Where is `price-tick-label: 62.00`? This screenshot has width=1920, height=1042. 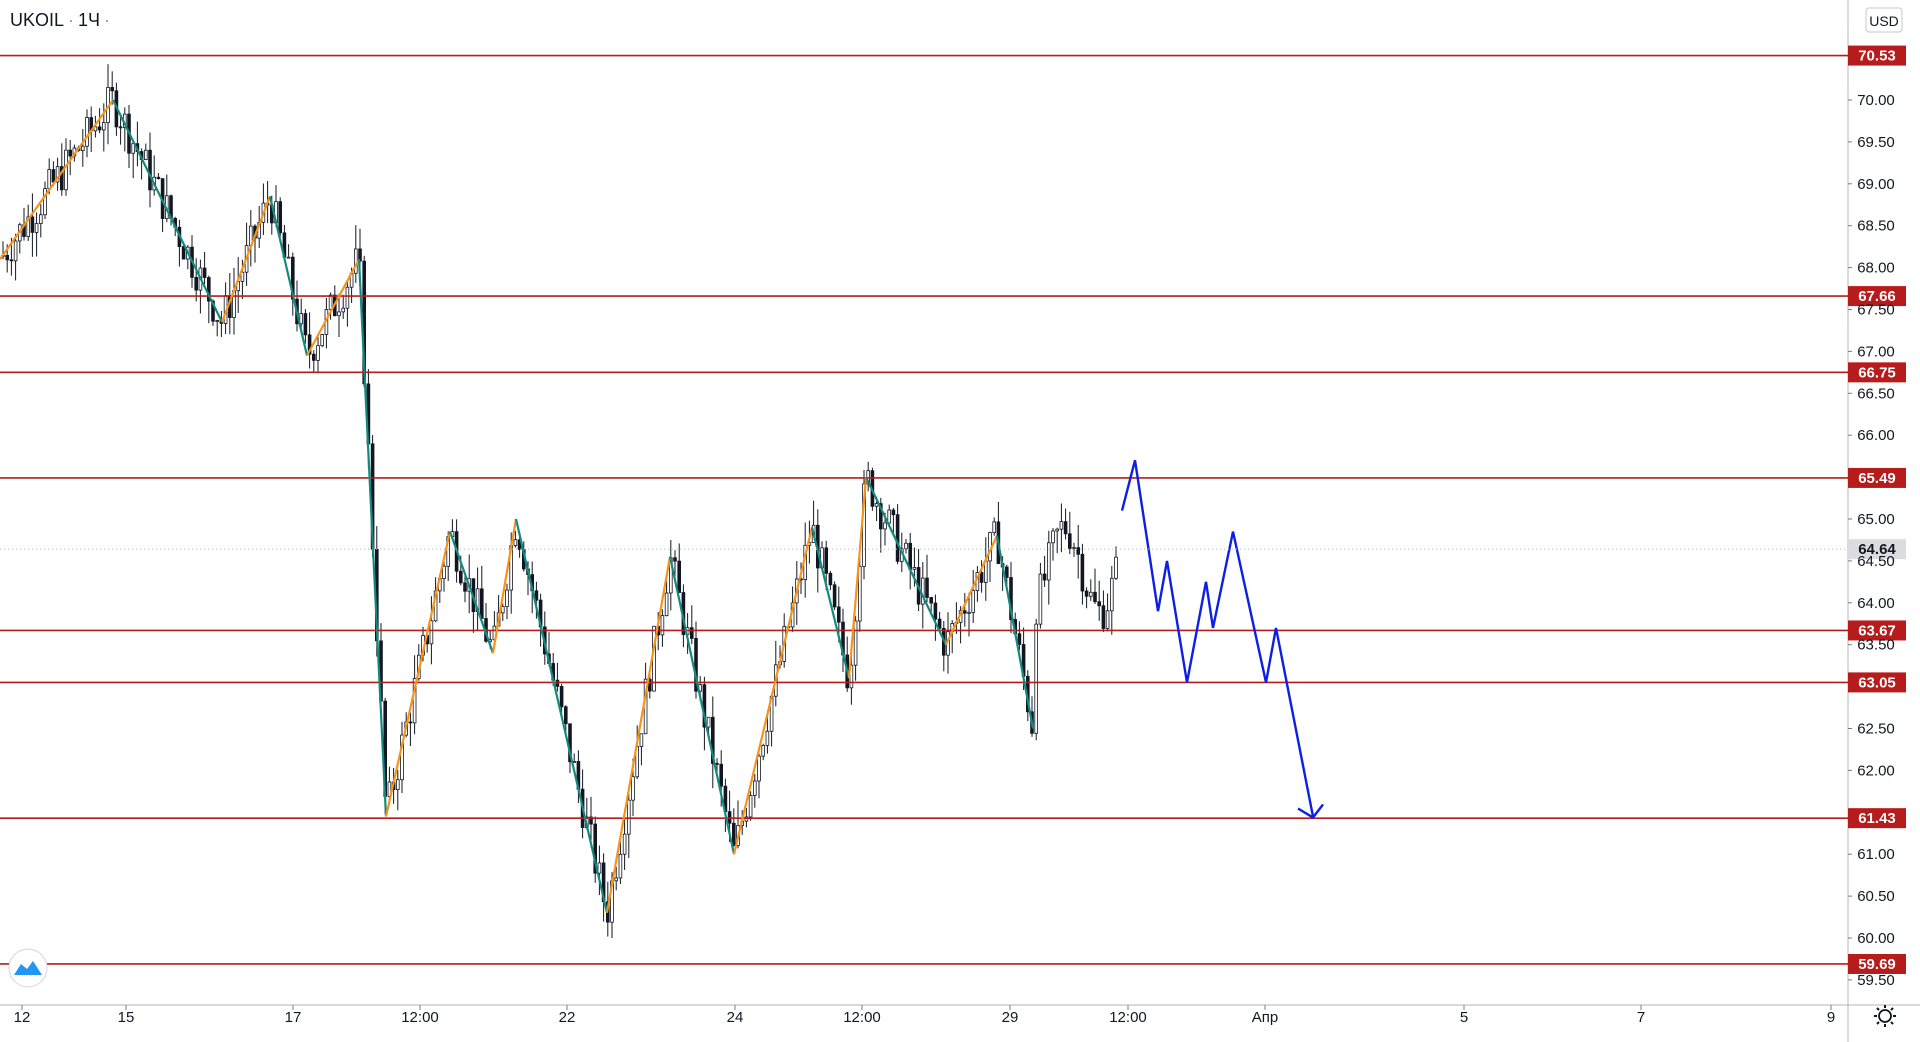
price-tick-label: 62.00 is located at coordinates (1876, 770).